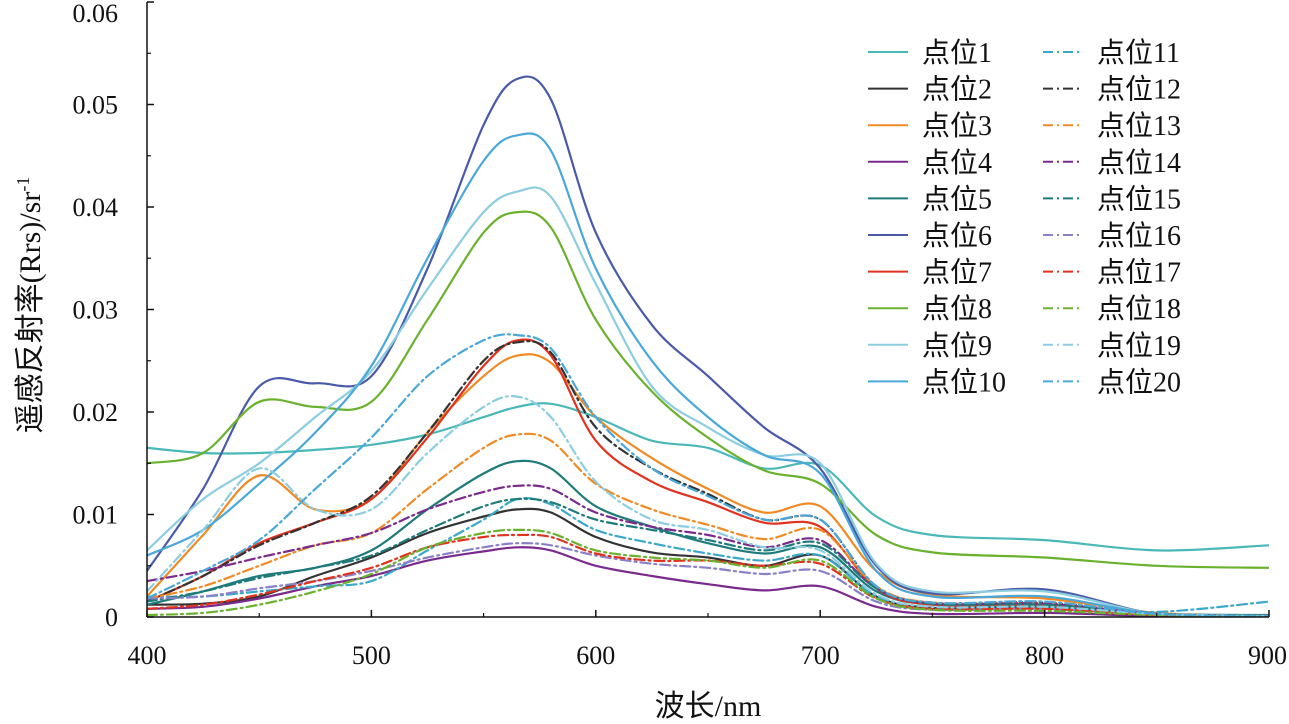 The image size is (1289, 724). I want to click on legend-label-17: 点位18, so click(1139, 309).